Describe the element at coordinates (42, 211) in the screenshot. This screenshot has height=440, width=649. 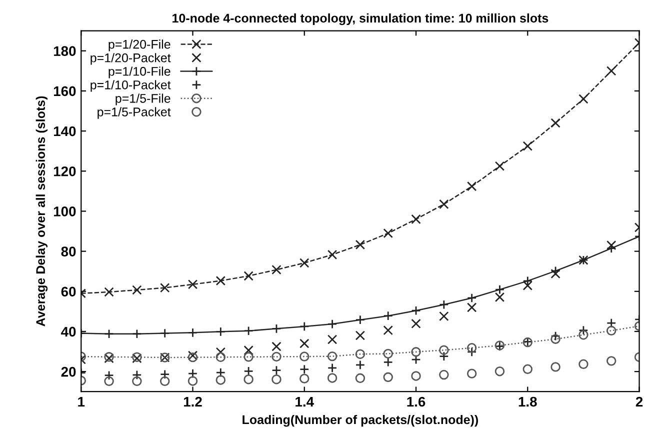
I see `y-axis-title: Average Delay over all sessions (slots)` at that location.